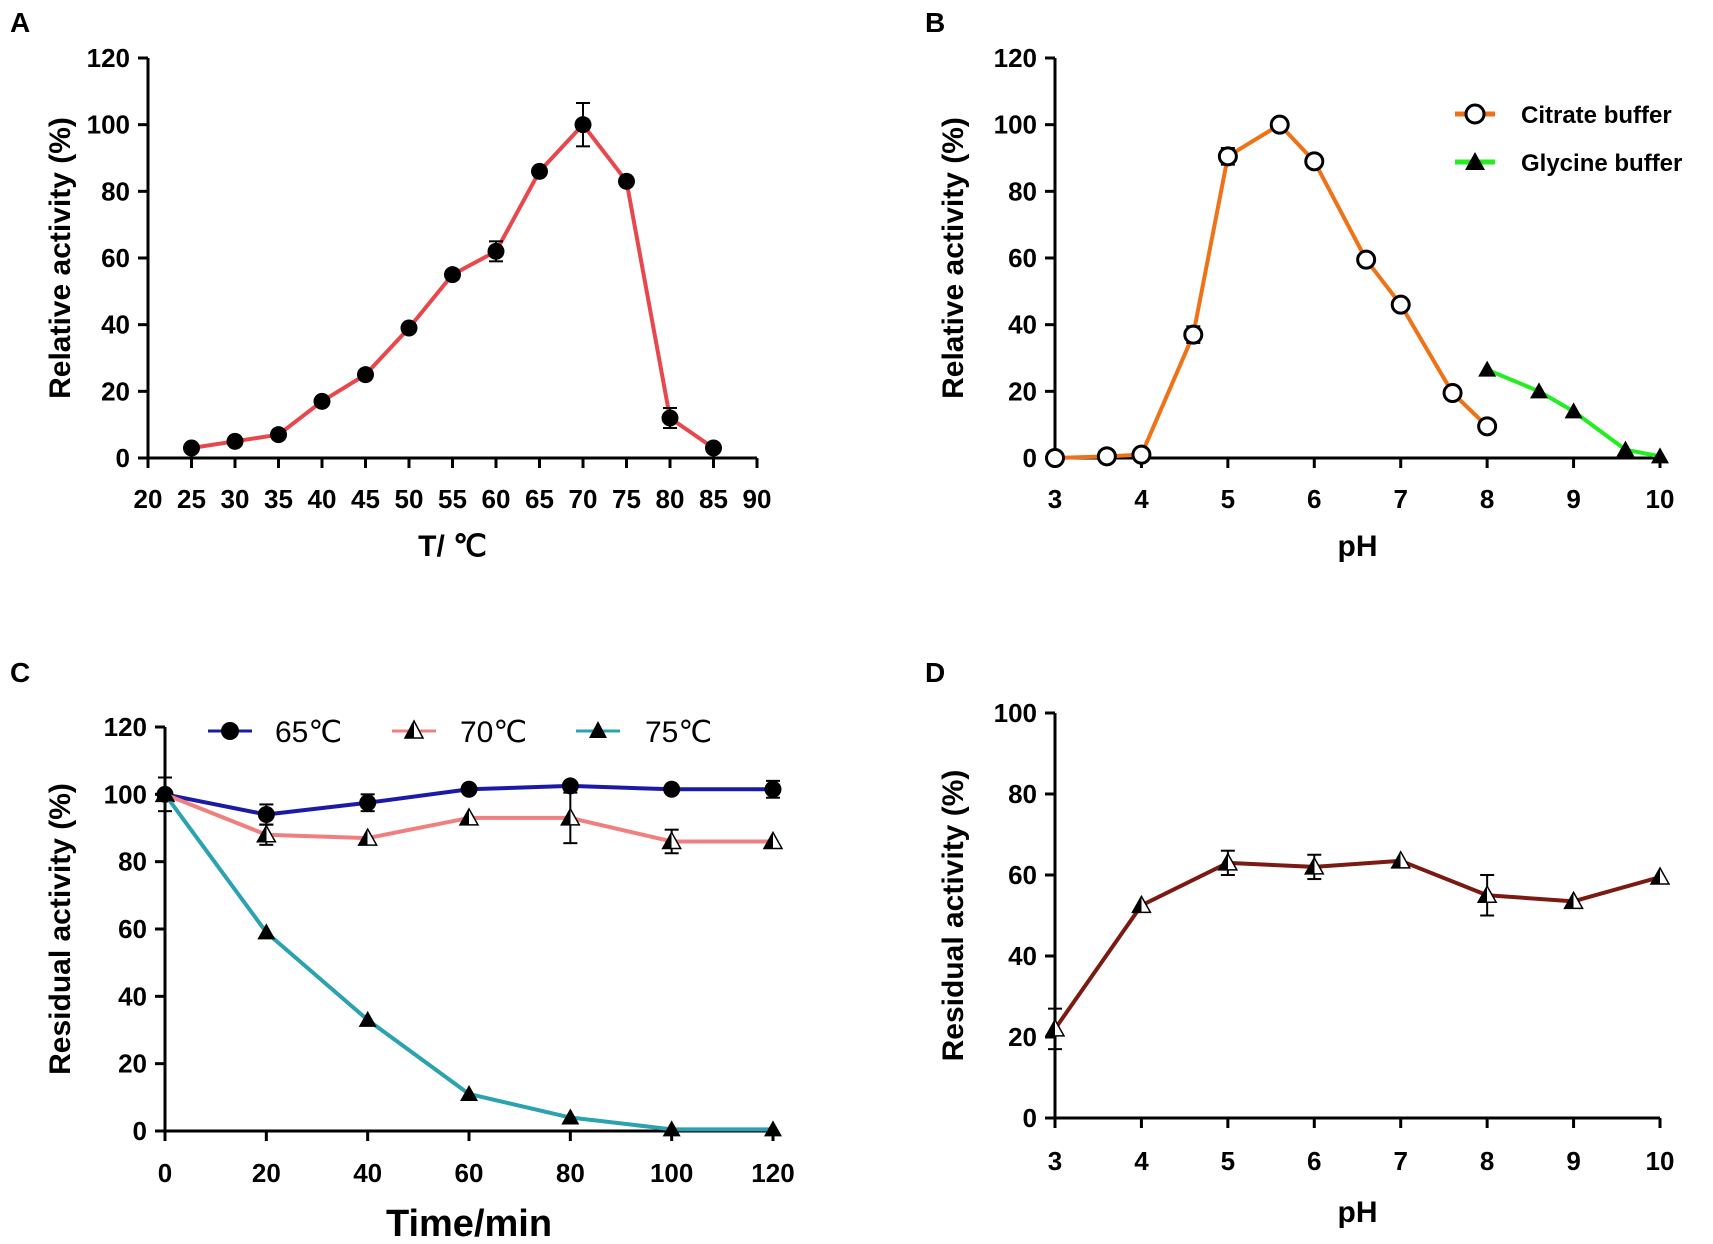 This screenshot has width=1713, height=1244. Describe the element at coordinates (1022, 875) in the screenshot. I see `panel-d-y-tick-label: 60` at that location.